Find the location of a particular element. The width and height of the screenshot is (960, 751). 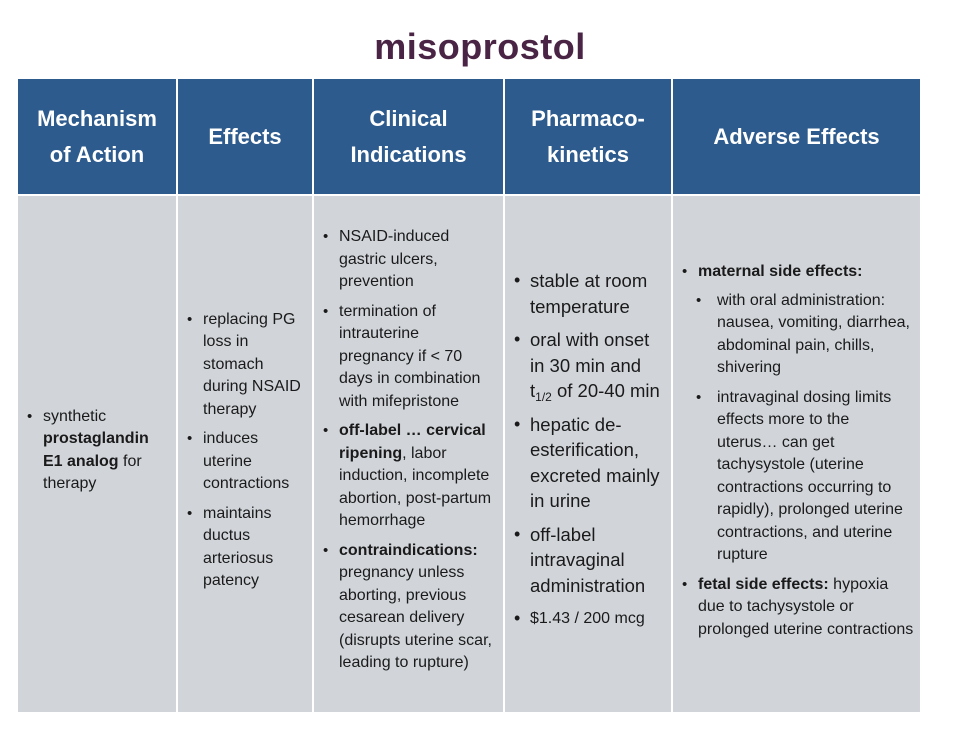

header-pharmacokinetics: Pharmaco-kinetics is located at coordinates (588, 136).